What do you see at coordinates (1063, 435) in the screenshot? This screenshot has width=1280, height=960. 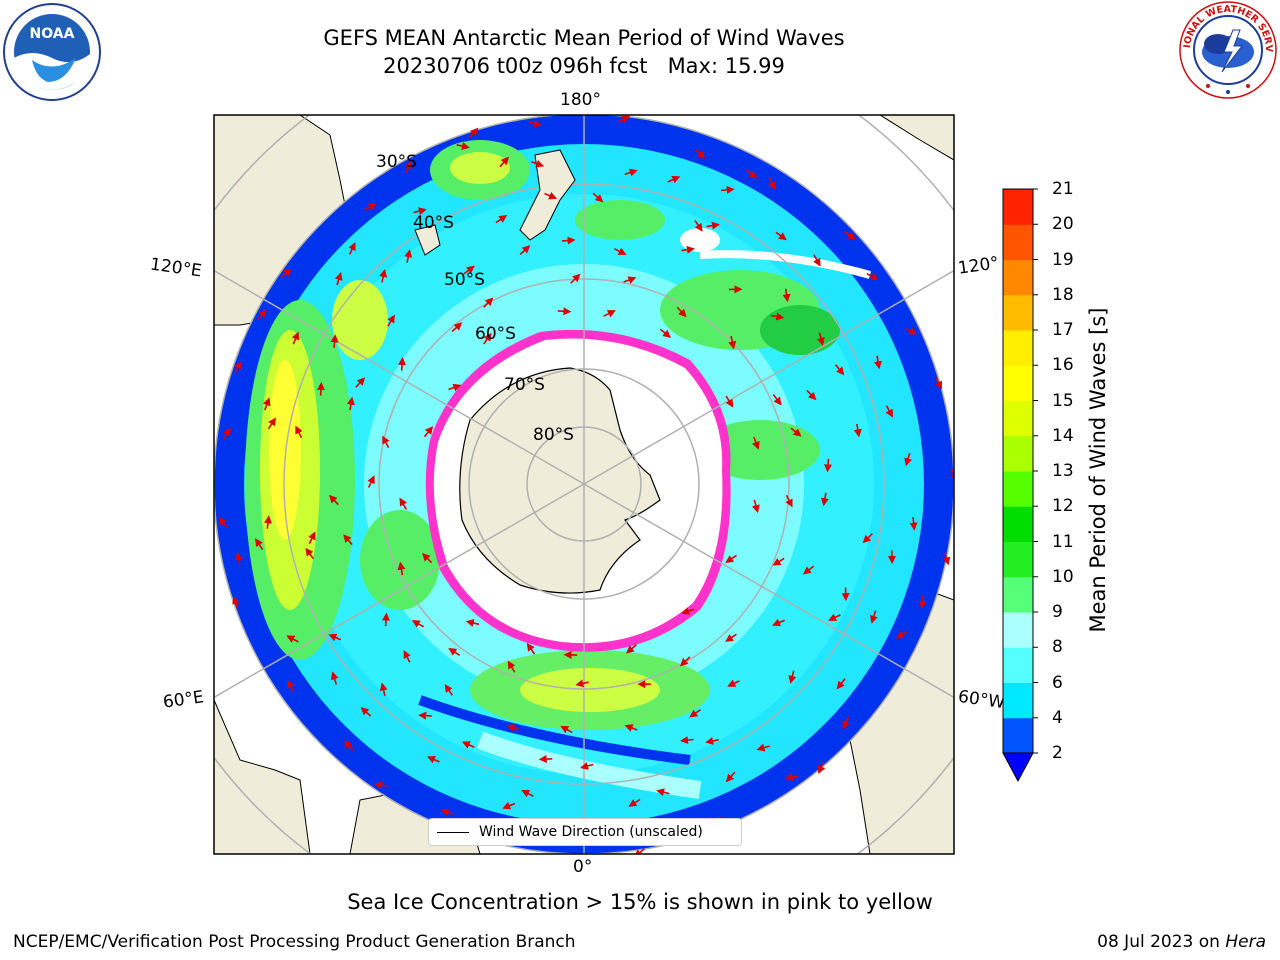 I see `colorbar-tick-label: 14` at bounding box center [1063, 435].